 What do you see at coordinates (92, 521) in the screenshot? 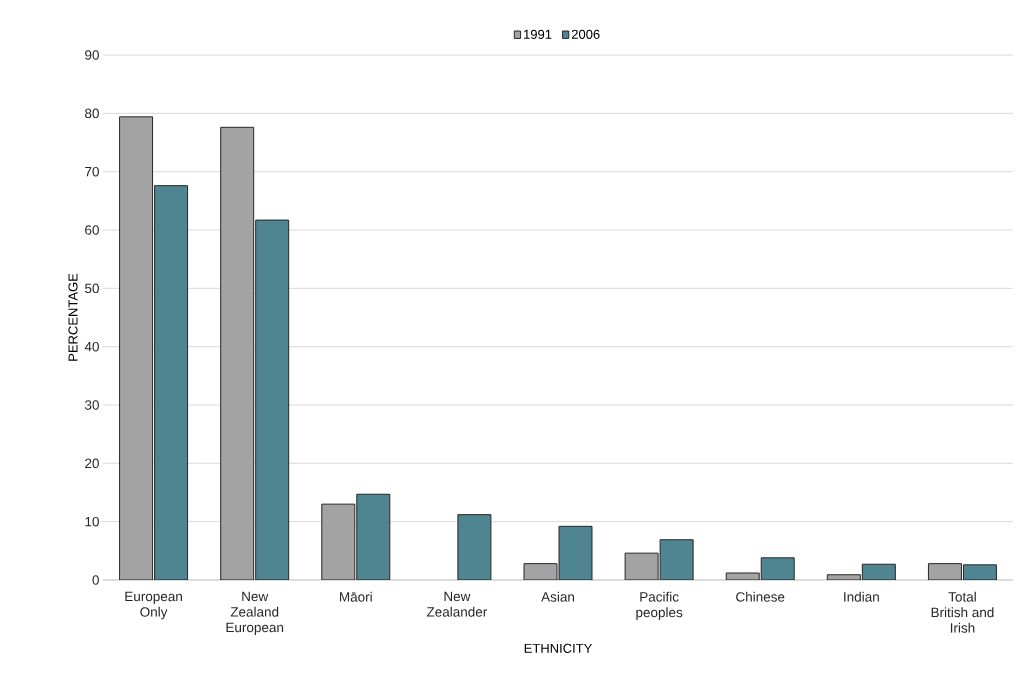
I see `y-tick-label: 10` at bounding box center [92, 521].